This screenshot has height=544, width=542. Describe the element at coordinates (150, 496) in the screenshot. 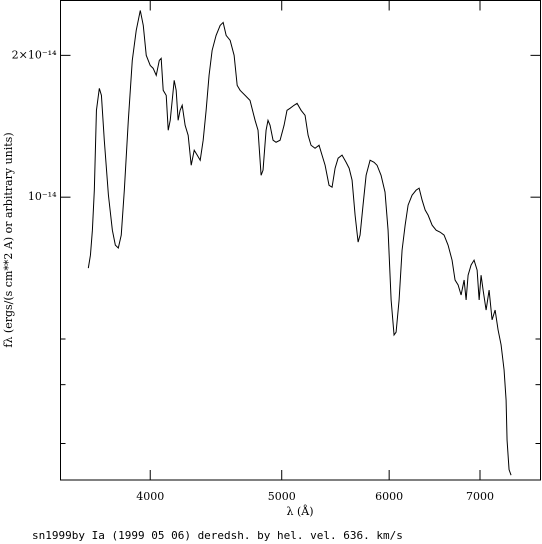

I see `x-tick-label: 4000` at that location.